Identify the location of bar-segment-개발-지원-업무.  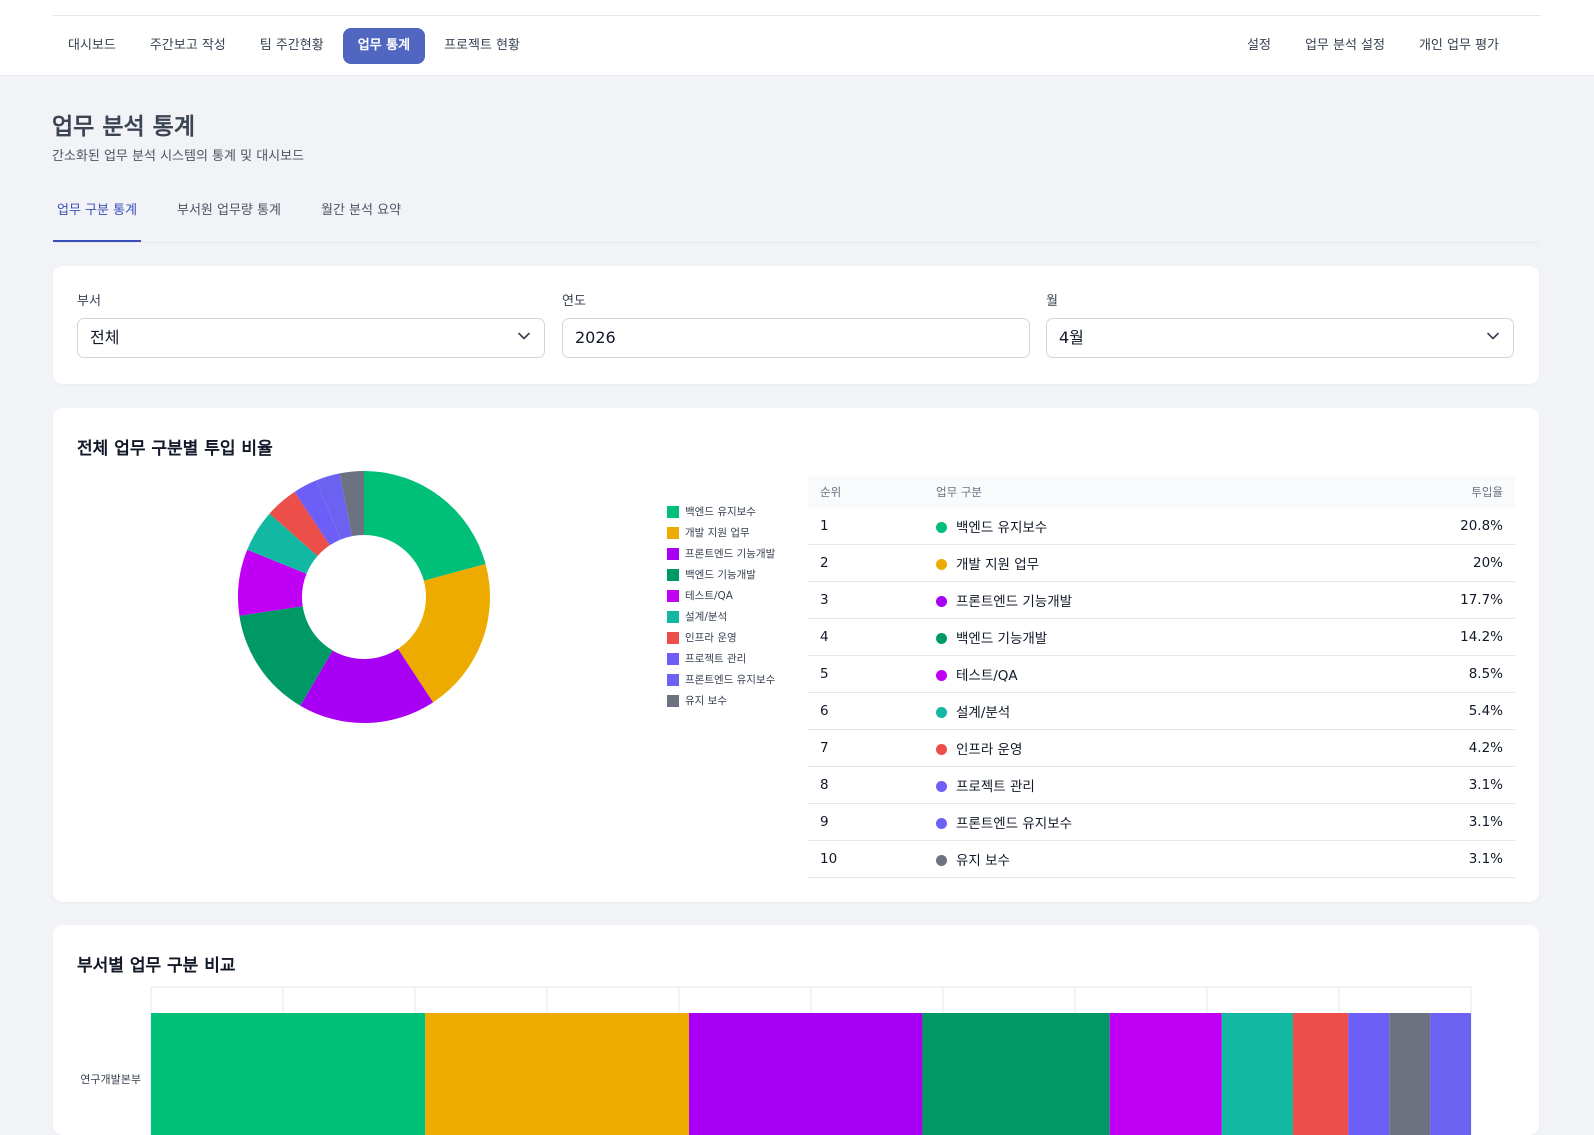
(557, 1074).